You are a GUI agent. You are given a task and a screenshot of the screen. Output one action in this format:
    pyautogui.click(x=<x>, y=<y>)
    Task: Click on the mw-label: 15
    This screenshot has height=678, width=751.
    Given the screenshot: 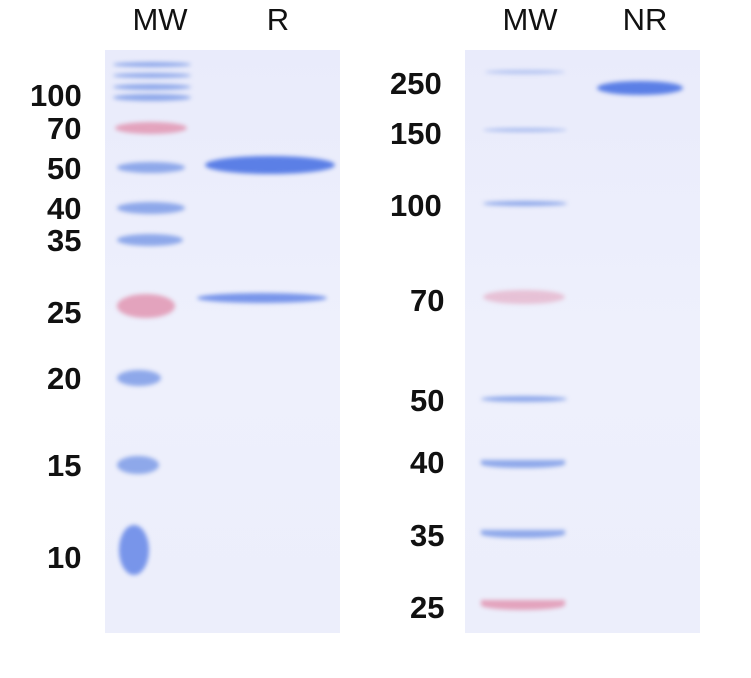 What is the action you would take?
    pyautogui.click(x=64, y=465)
    